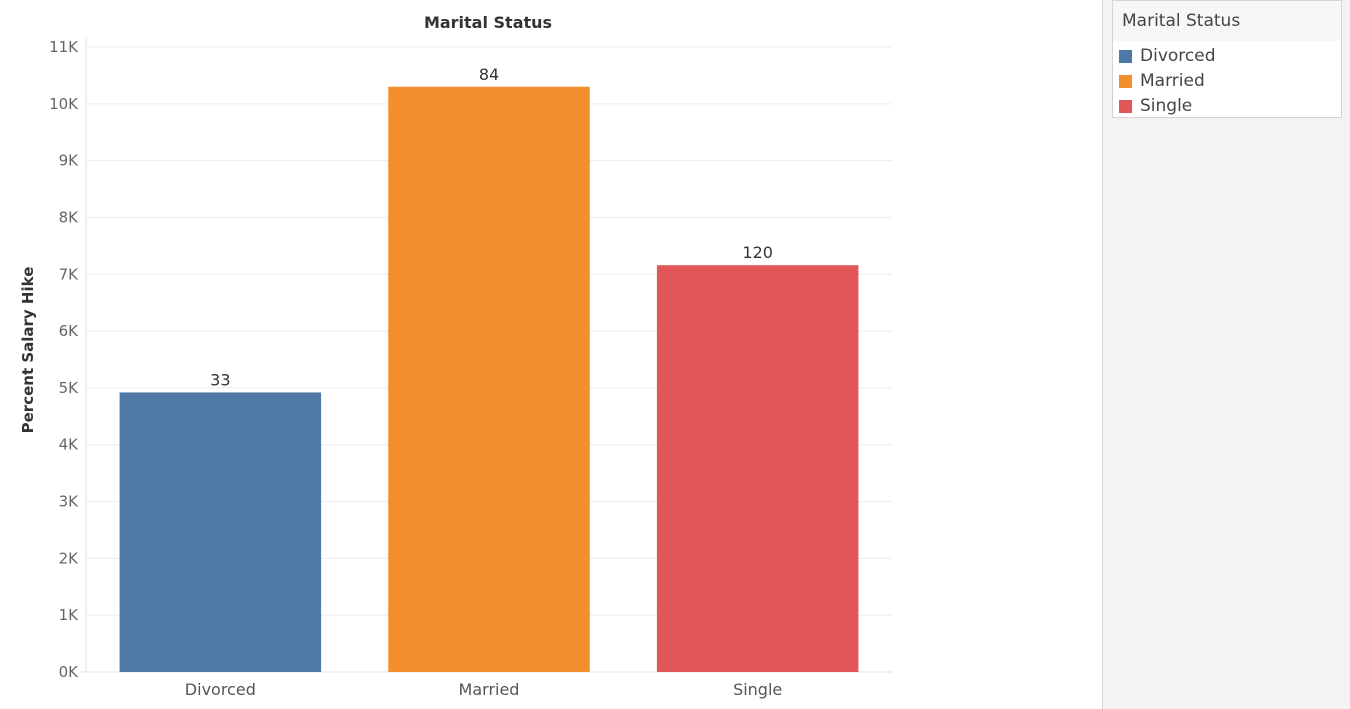  Describe the element at coordinates (69, 161) in the screenshot. I see `y-tick-label: 9K` at that location.